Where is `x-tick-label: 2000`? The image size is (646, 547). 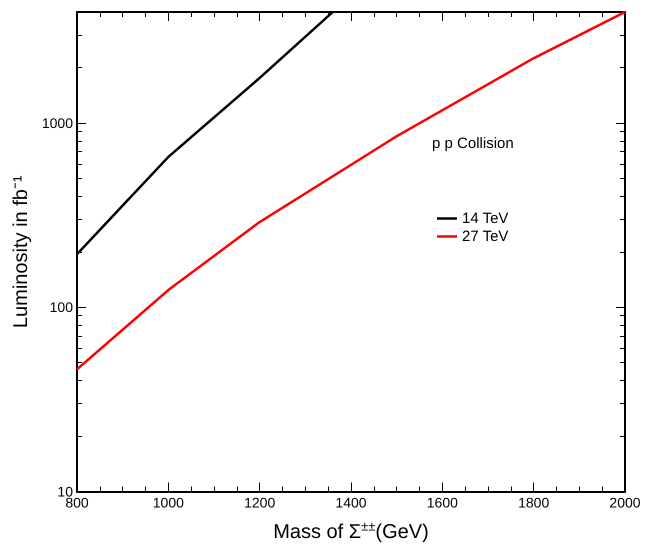
x-tick-label: 2000 is located at coordinates (625, 502).